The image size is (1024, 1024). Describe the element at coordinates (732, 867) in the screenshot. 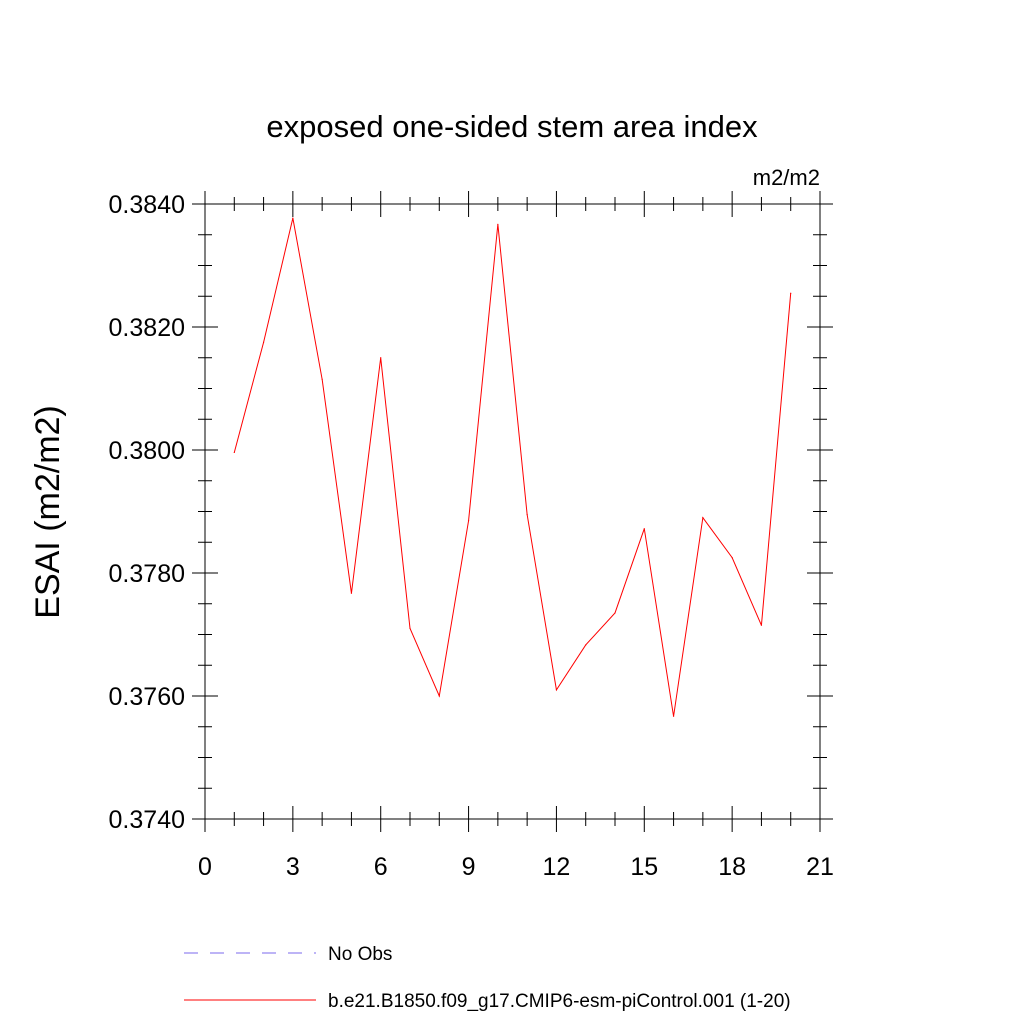

I see `x-tick-label: 18` at that location.